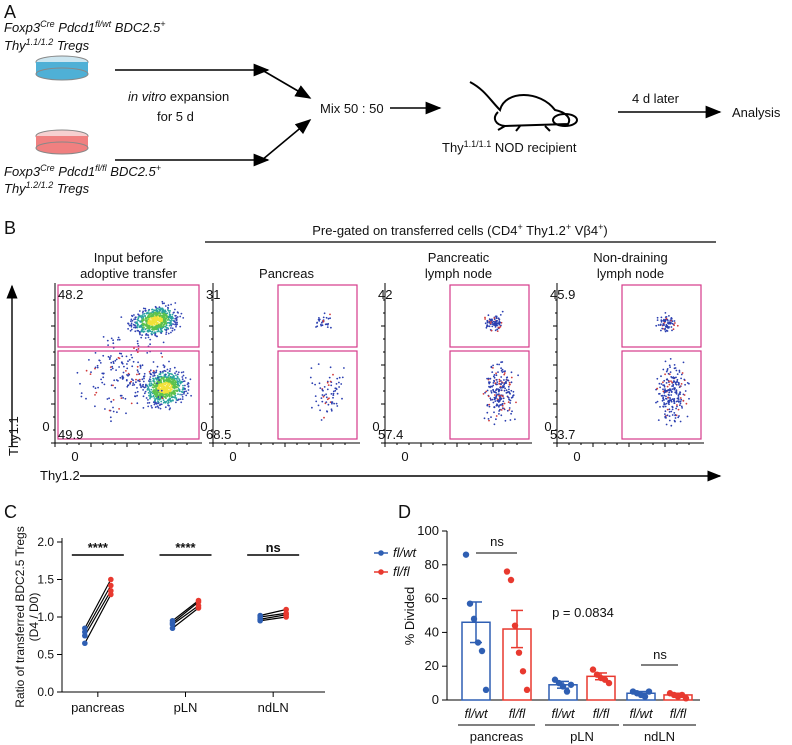 This screenshot has width=792, height=745. I want to click on pair-line, so click(185, 615).